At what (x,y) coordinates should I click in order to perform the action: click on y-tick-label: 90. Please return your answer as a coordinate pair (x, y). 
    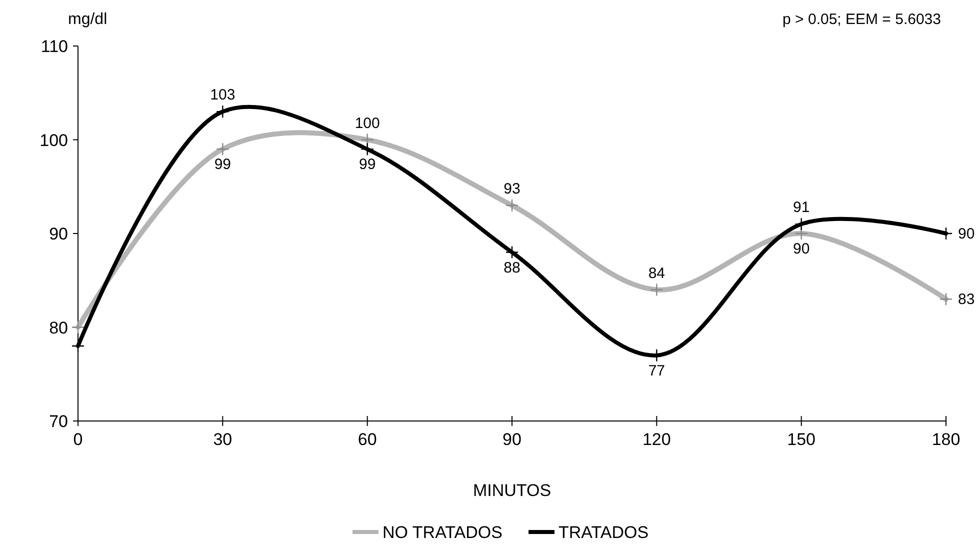
    Looking at the image, I should click on (58, 234).